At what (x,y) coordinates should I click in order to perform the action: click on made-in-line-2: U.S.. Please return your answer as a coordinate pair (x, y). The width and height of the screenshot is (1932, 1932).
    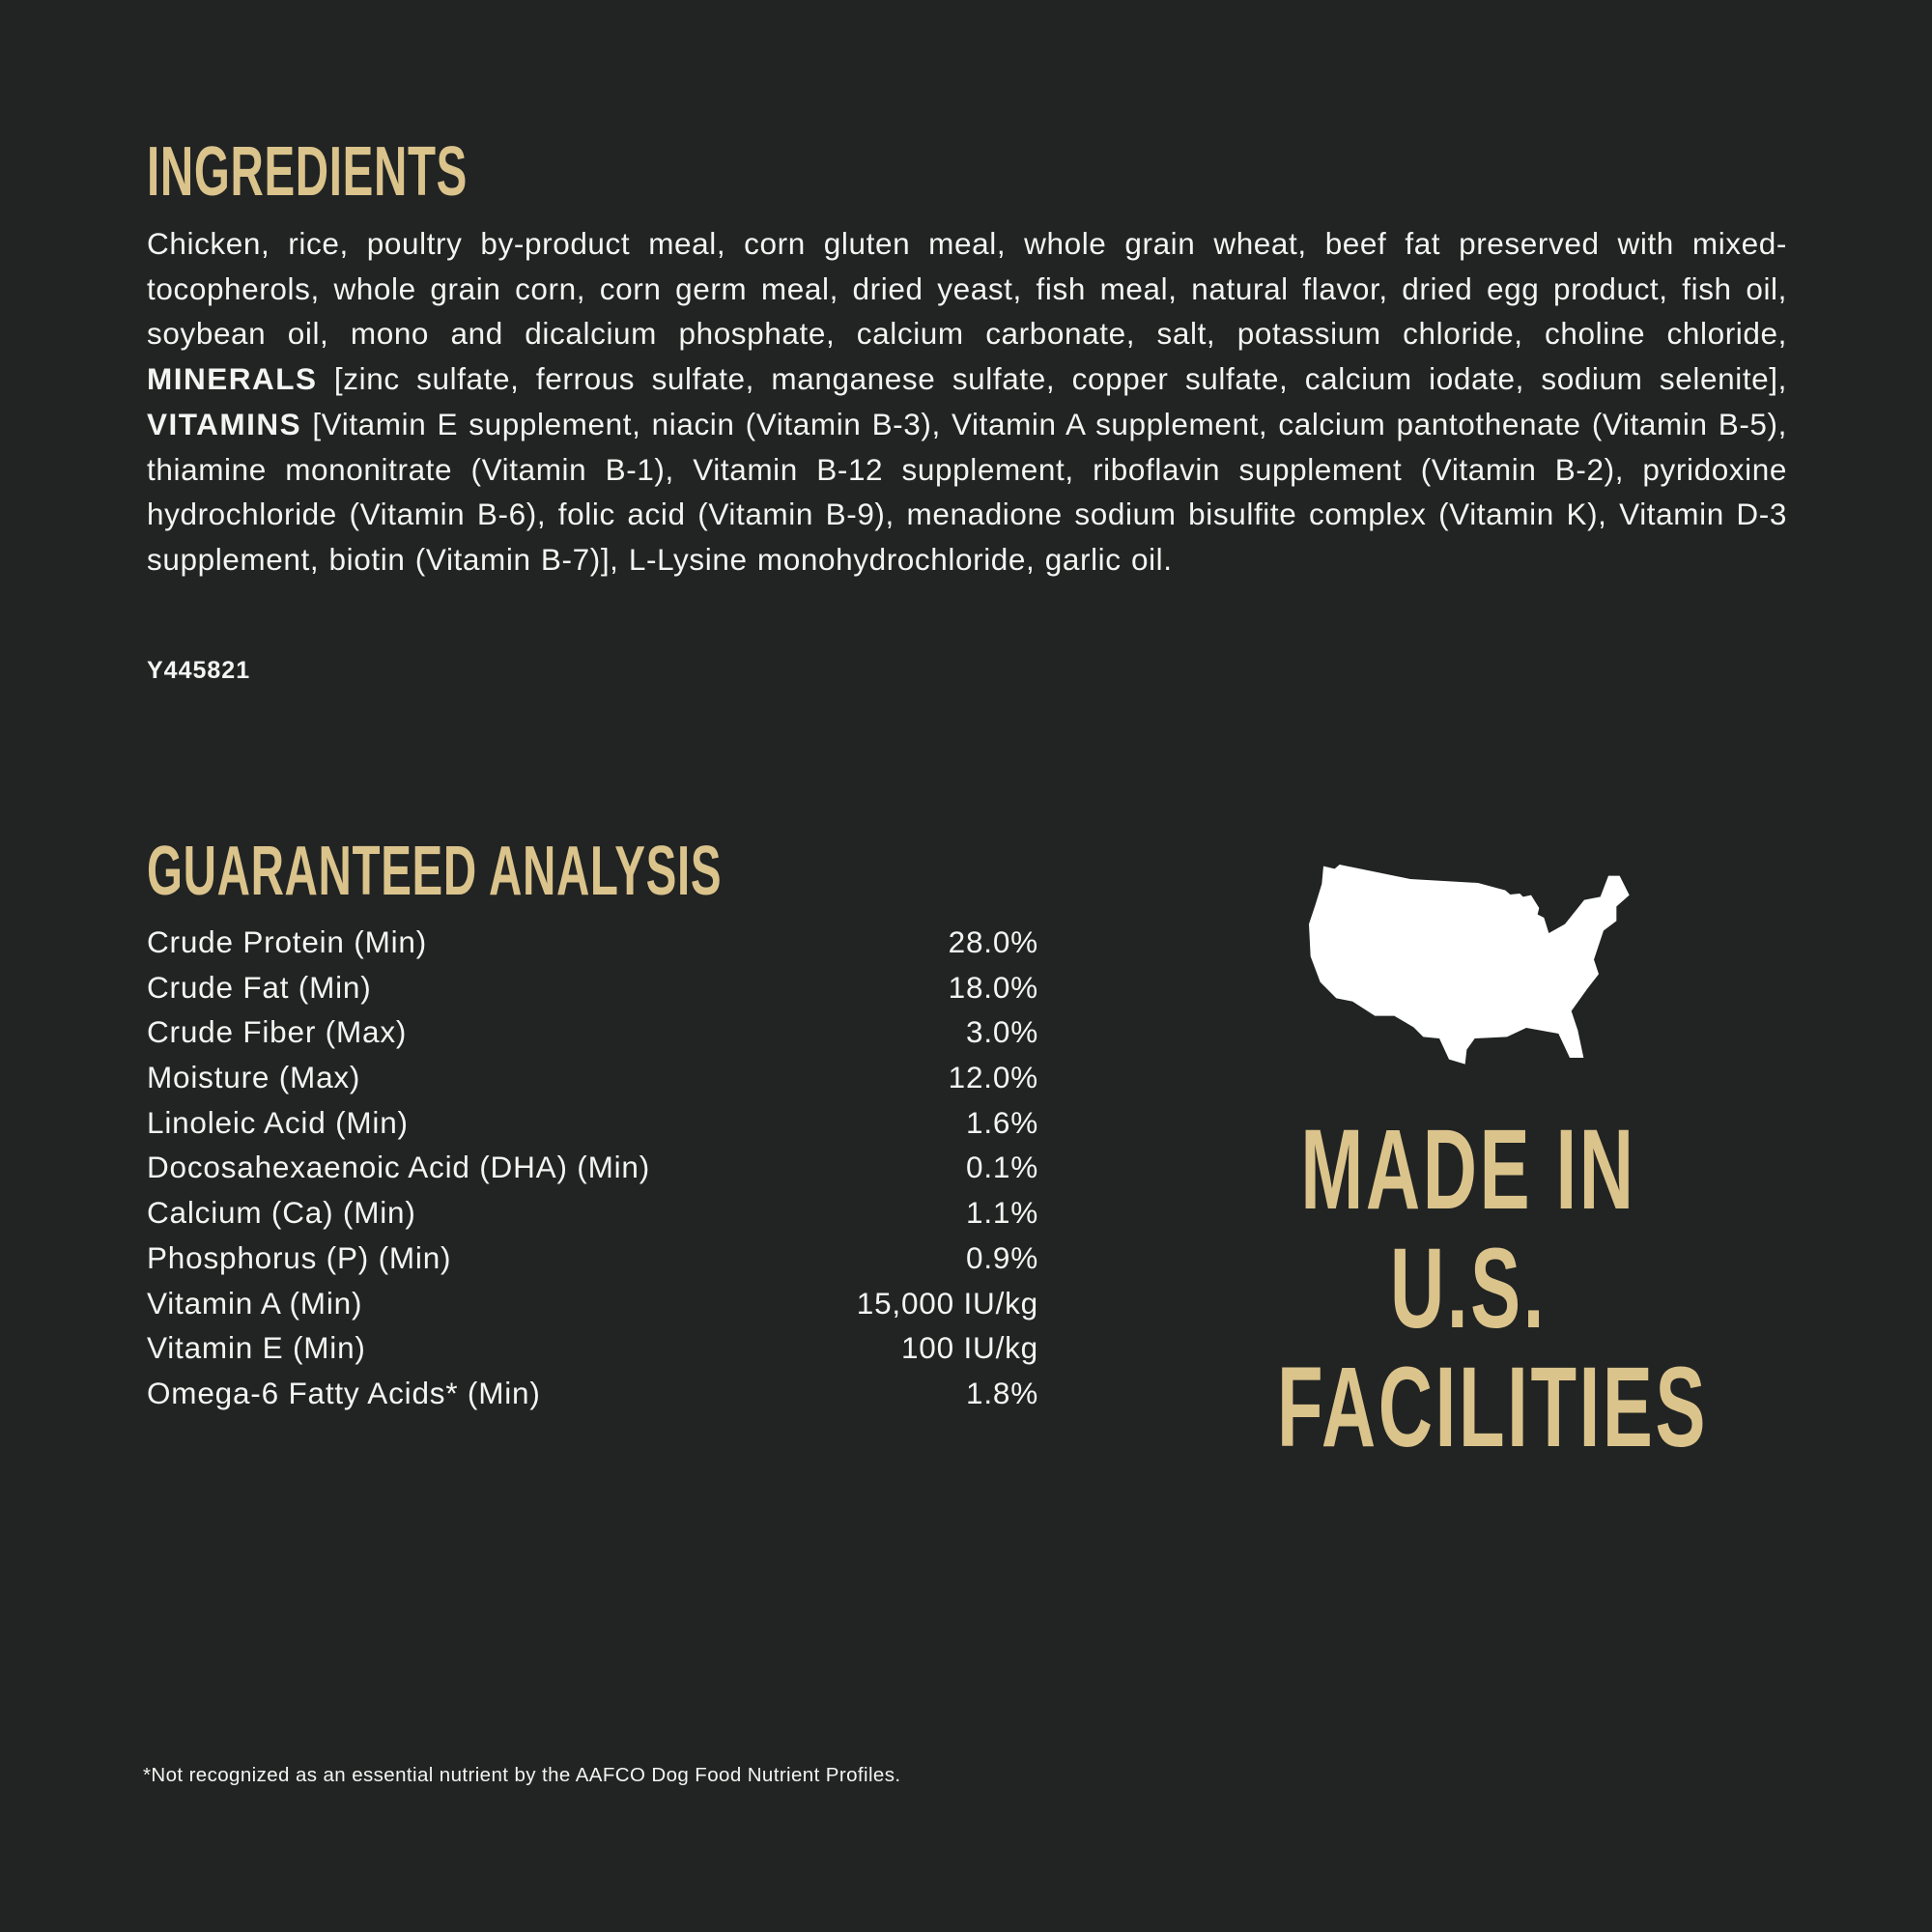
    Looking at the image, I should click on (1468, 1288).